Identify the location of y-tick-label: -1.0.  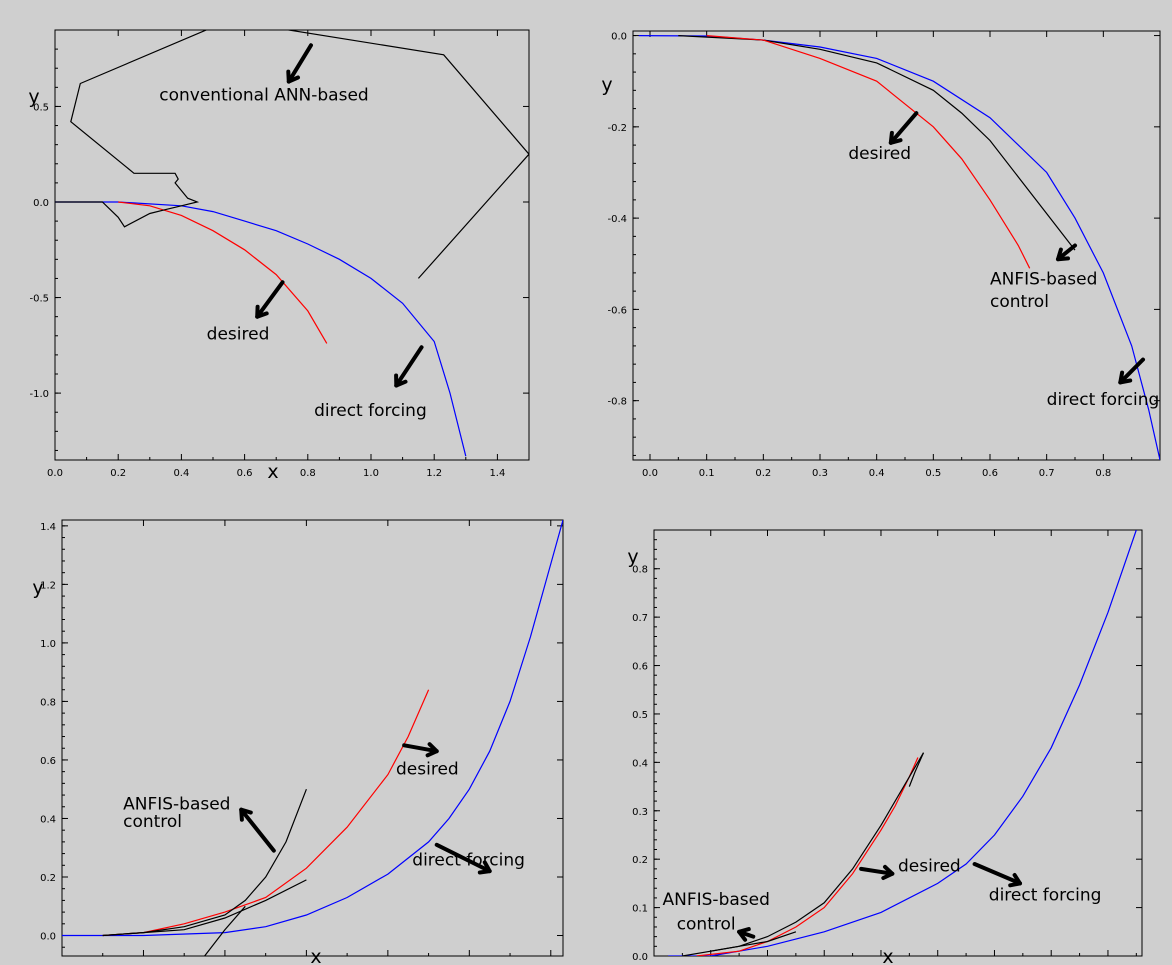
(39, 394).